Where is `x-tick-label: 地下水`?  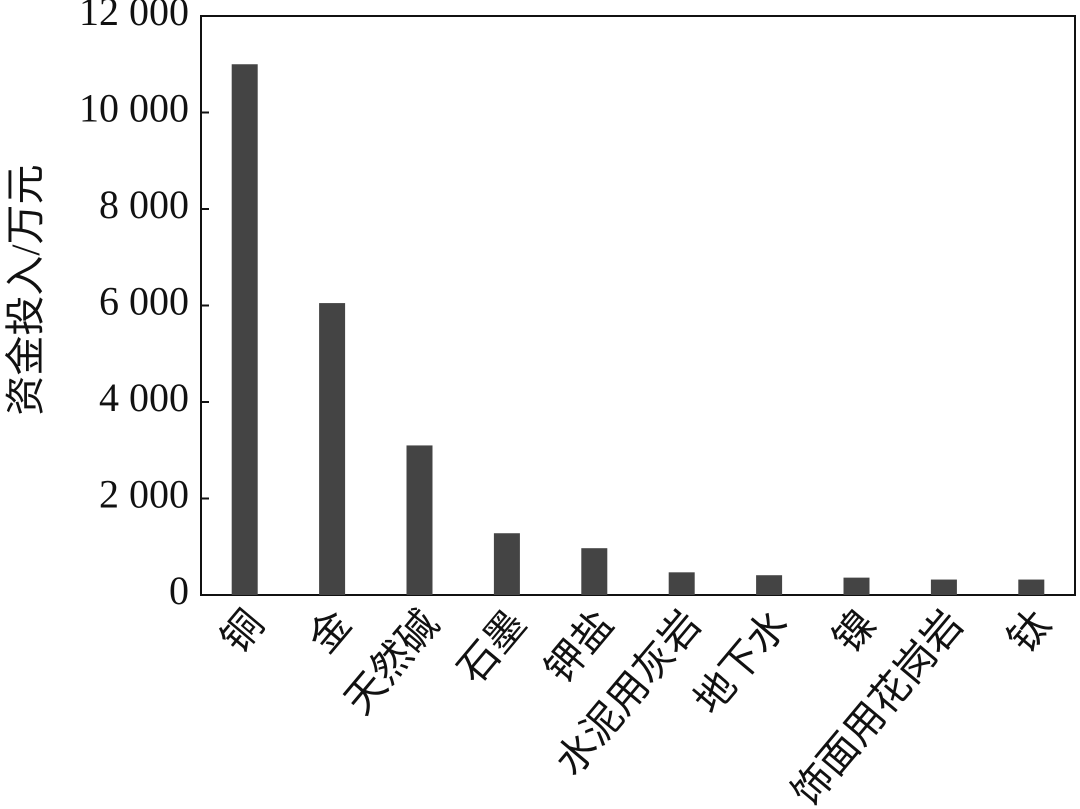 x-tick-label: 地下水 is located at coordinates (741, 662).